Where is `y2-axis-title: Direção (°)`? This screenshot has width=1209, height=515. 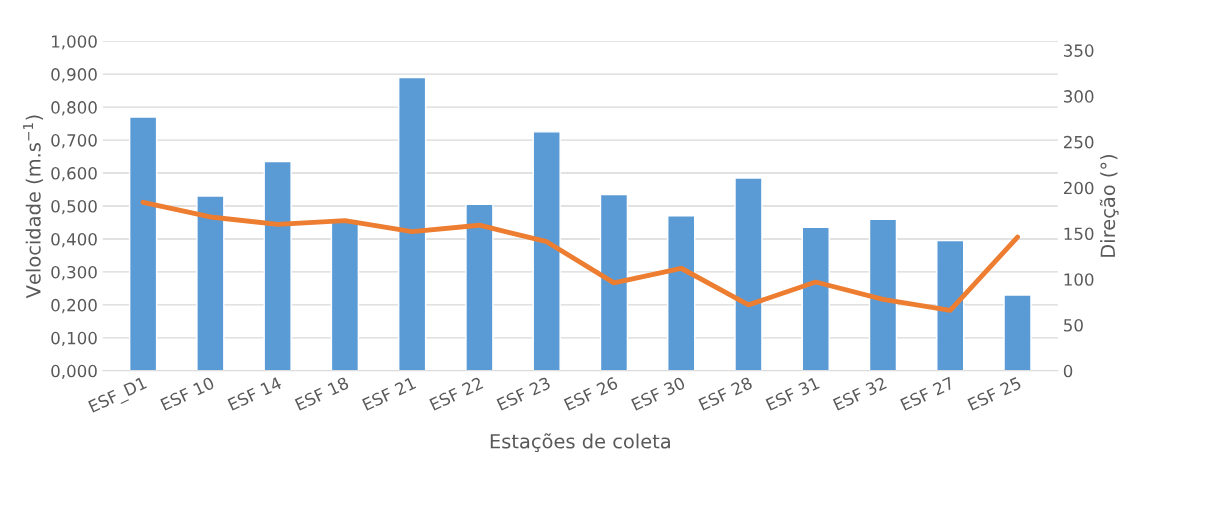 y2-axis-title: Direção (°) is located at coordinates (1109, 205).